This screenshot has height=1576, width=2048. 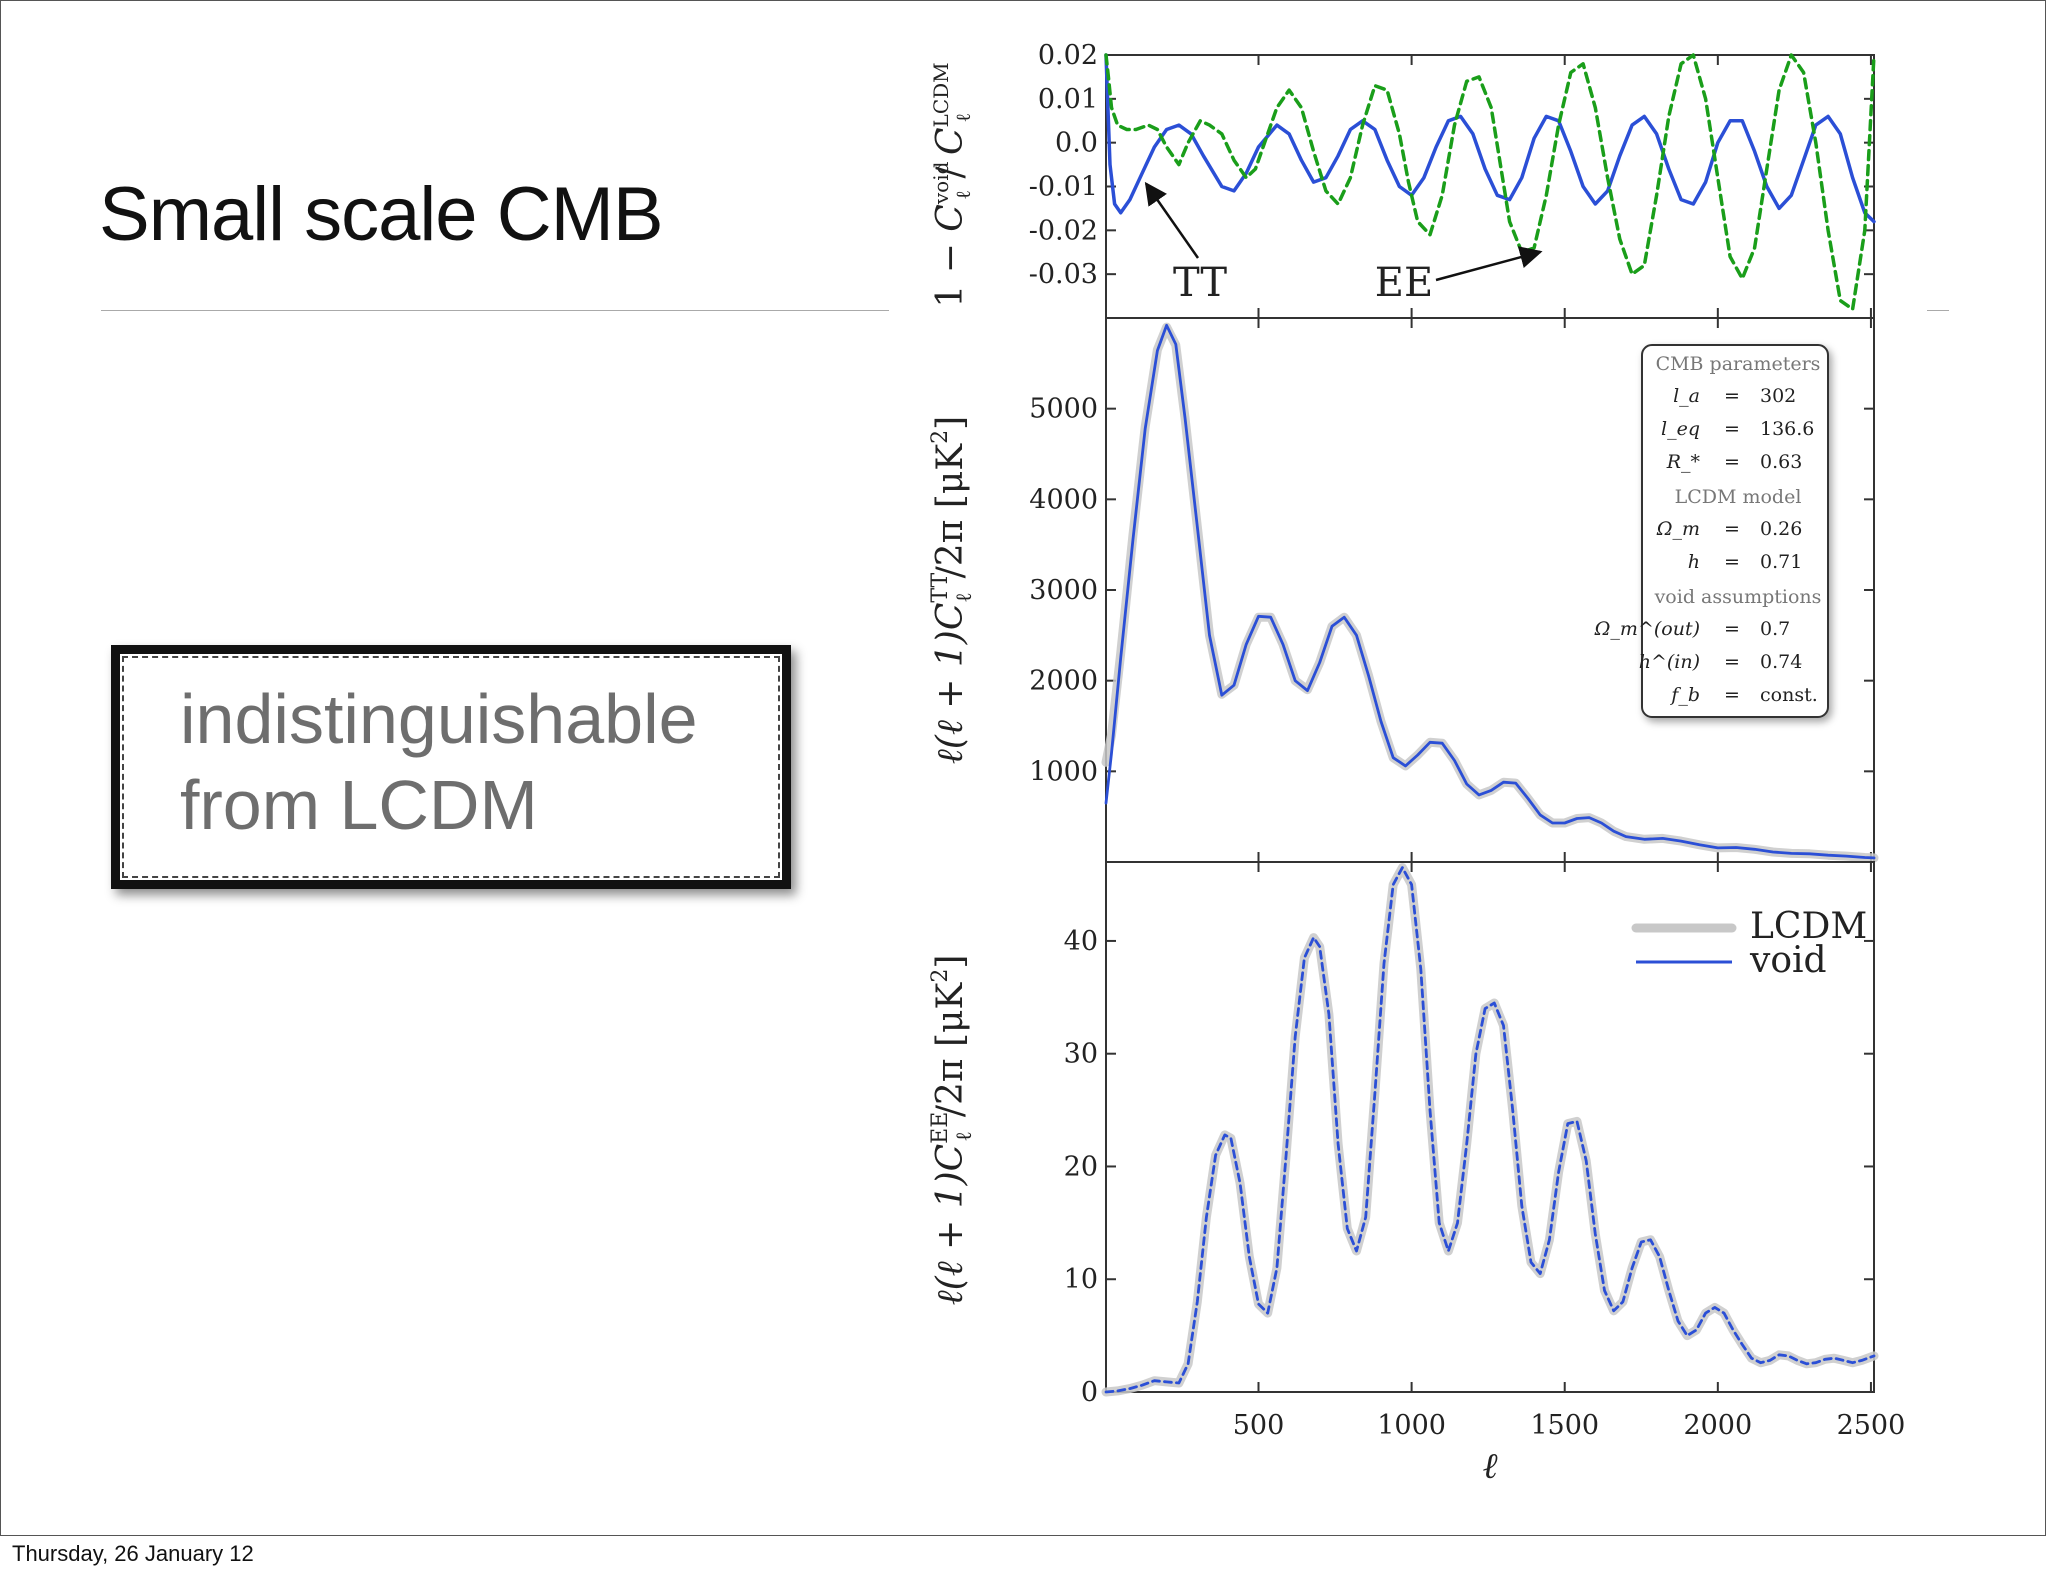 What do you see at coordinates (1788, 960) in the screenshot?
I see `legend-label-void: void` at bounding box center [1788, 960].